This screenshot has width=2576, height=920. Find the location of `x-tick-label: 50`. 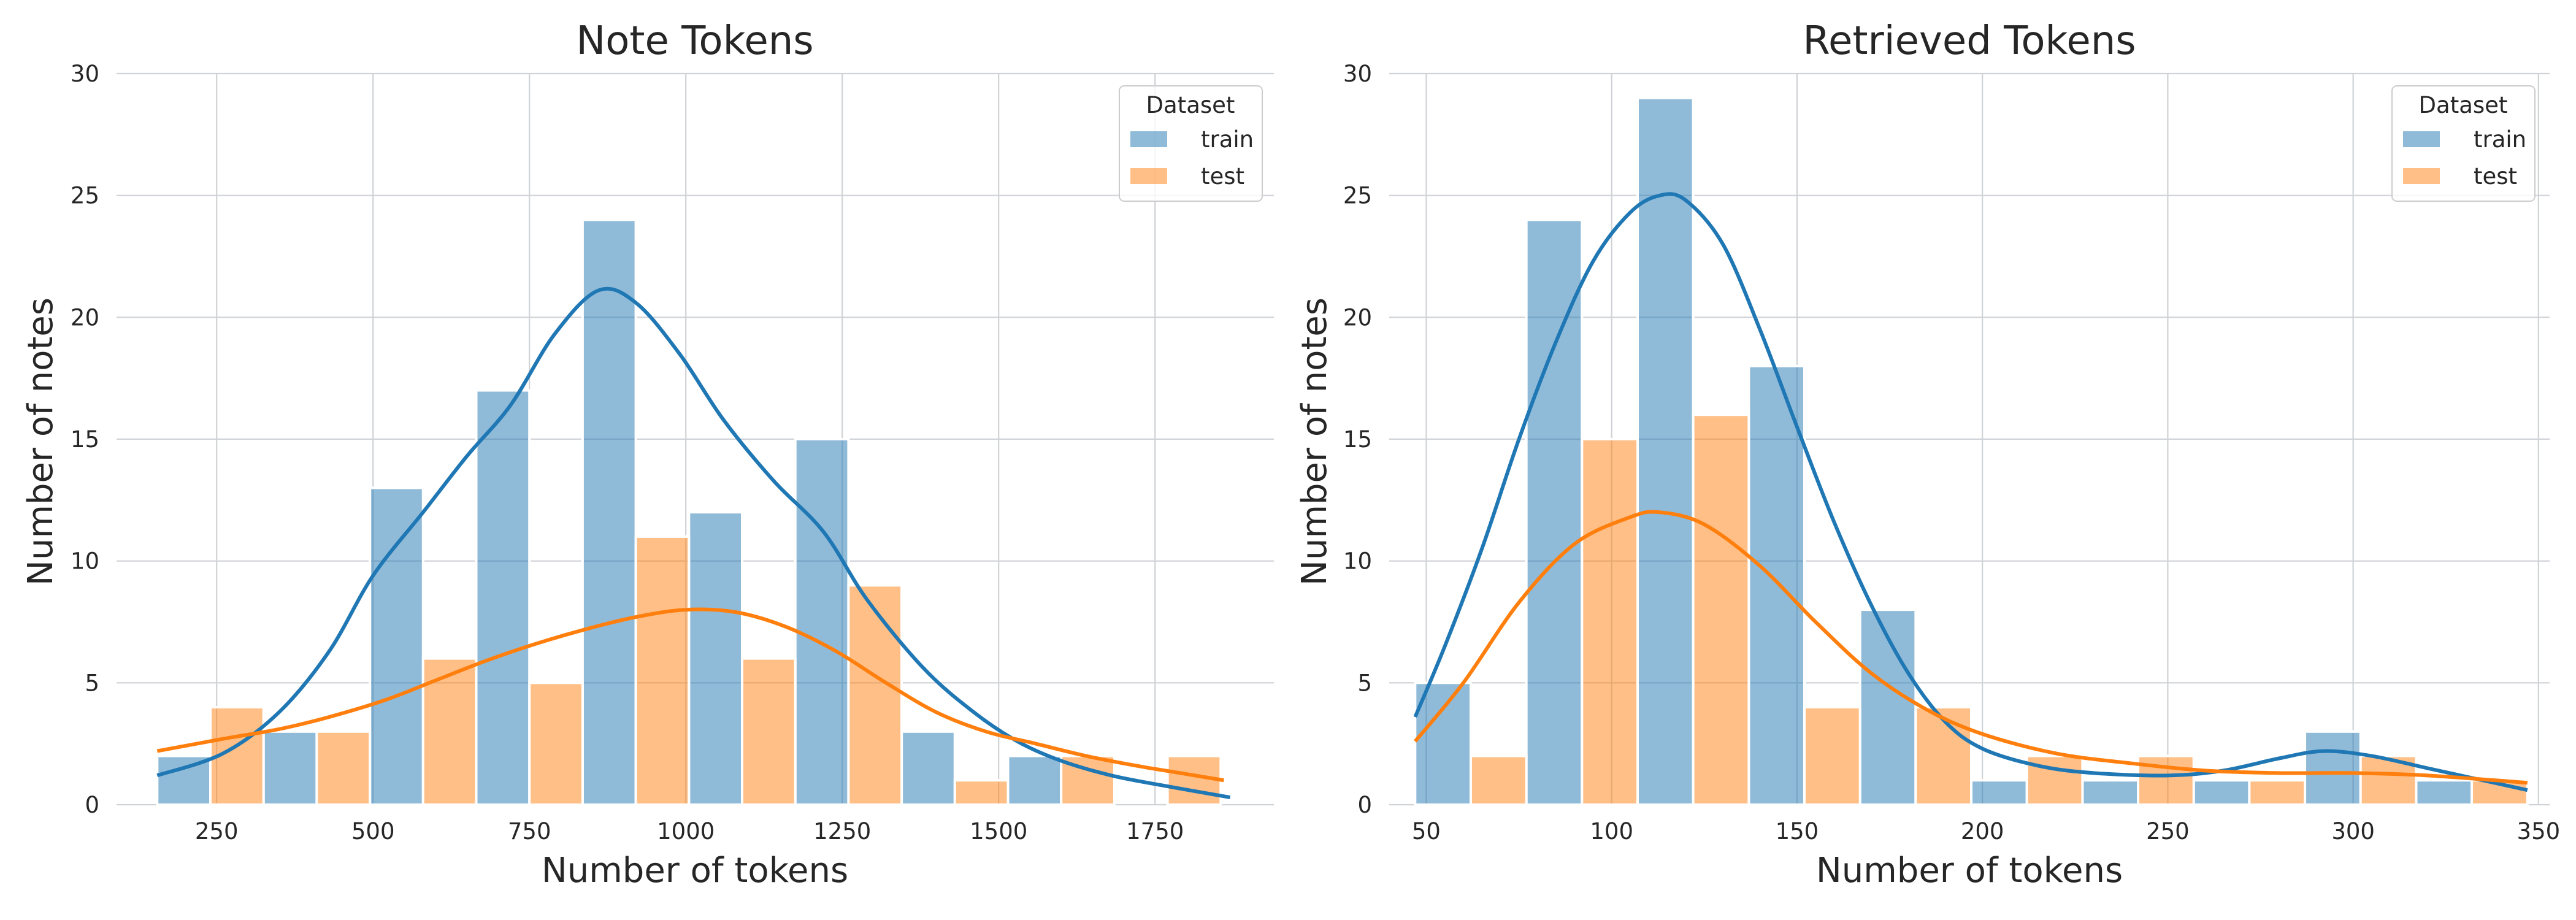

x-tick-label: 50 is located at coordinates (1426, 831).